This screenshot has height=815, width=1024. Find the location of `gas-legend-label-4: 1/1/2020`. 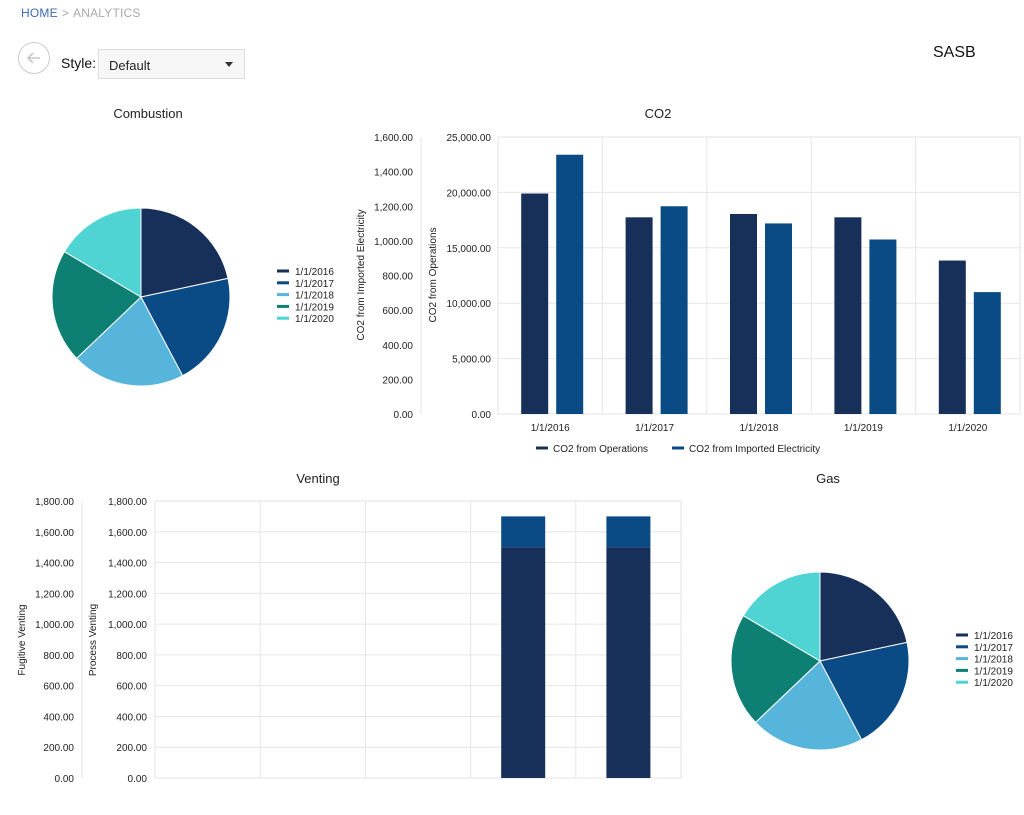

gas-legend-label-4: 1/1/2020 is located at coordinates (993, 683).